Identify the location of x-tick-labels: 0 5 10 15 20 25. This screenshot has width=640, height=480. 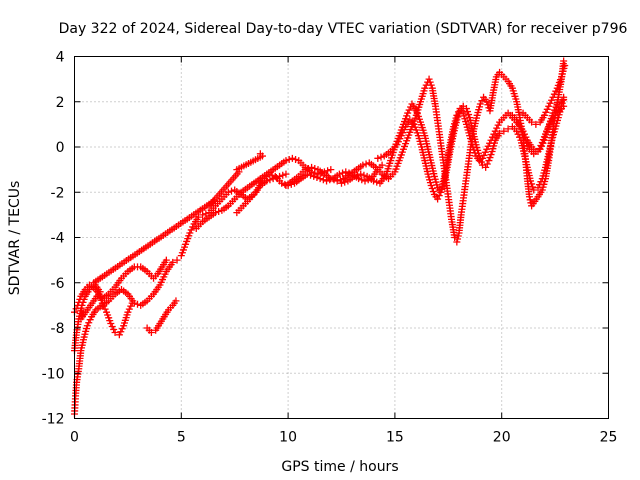
(343, 438).